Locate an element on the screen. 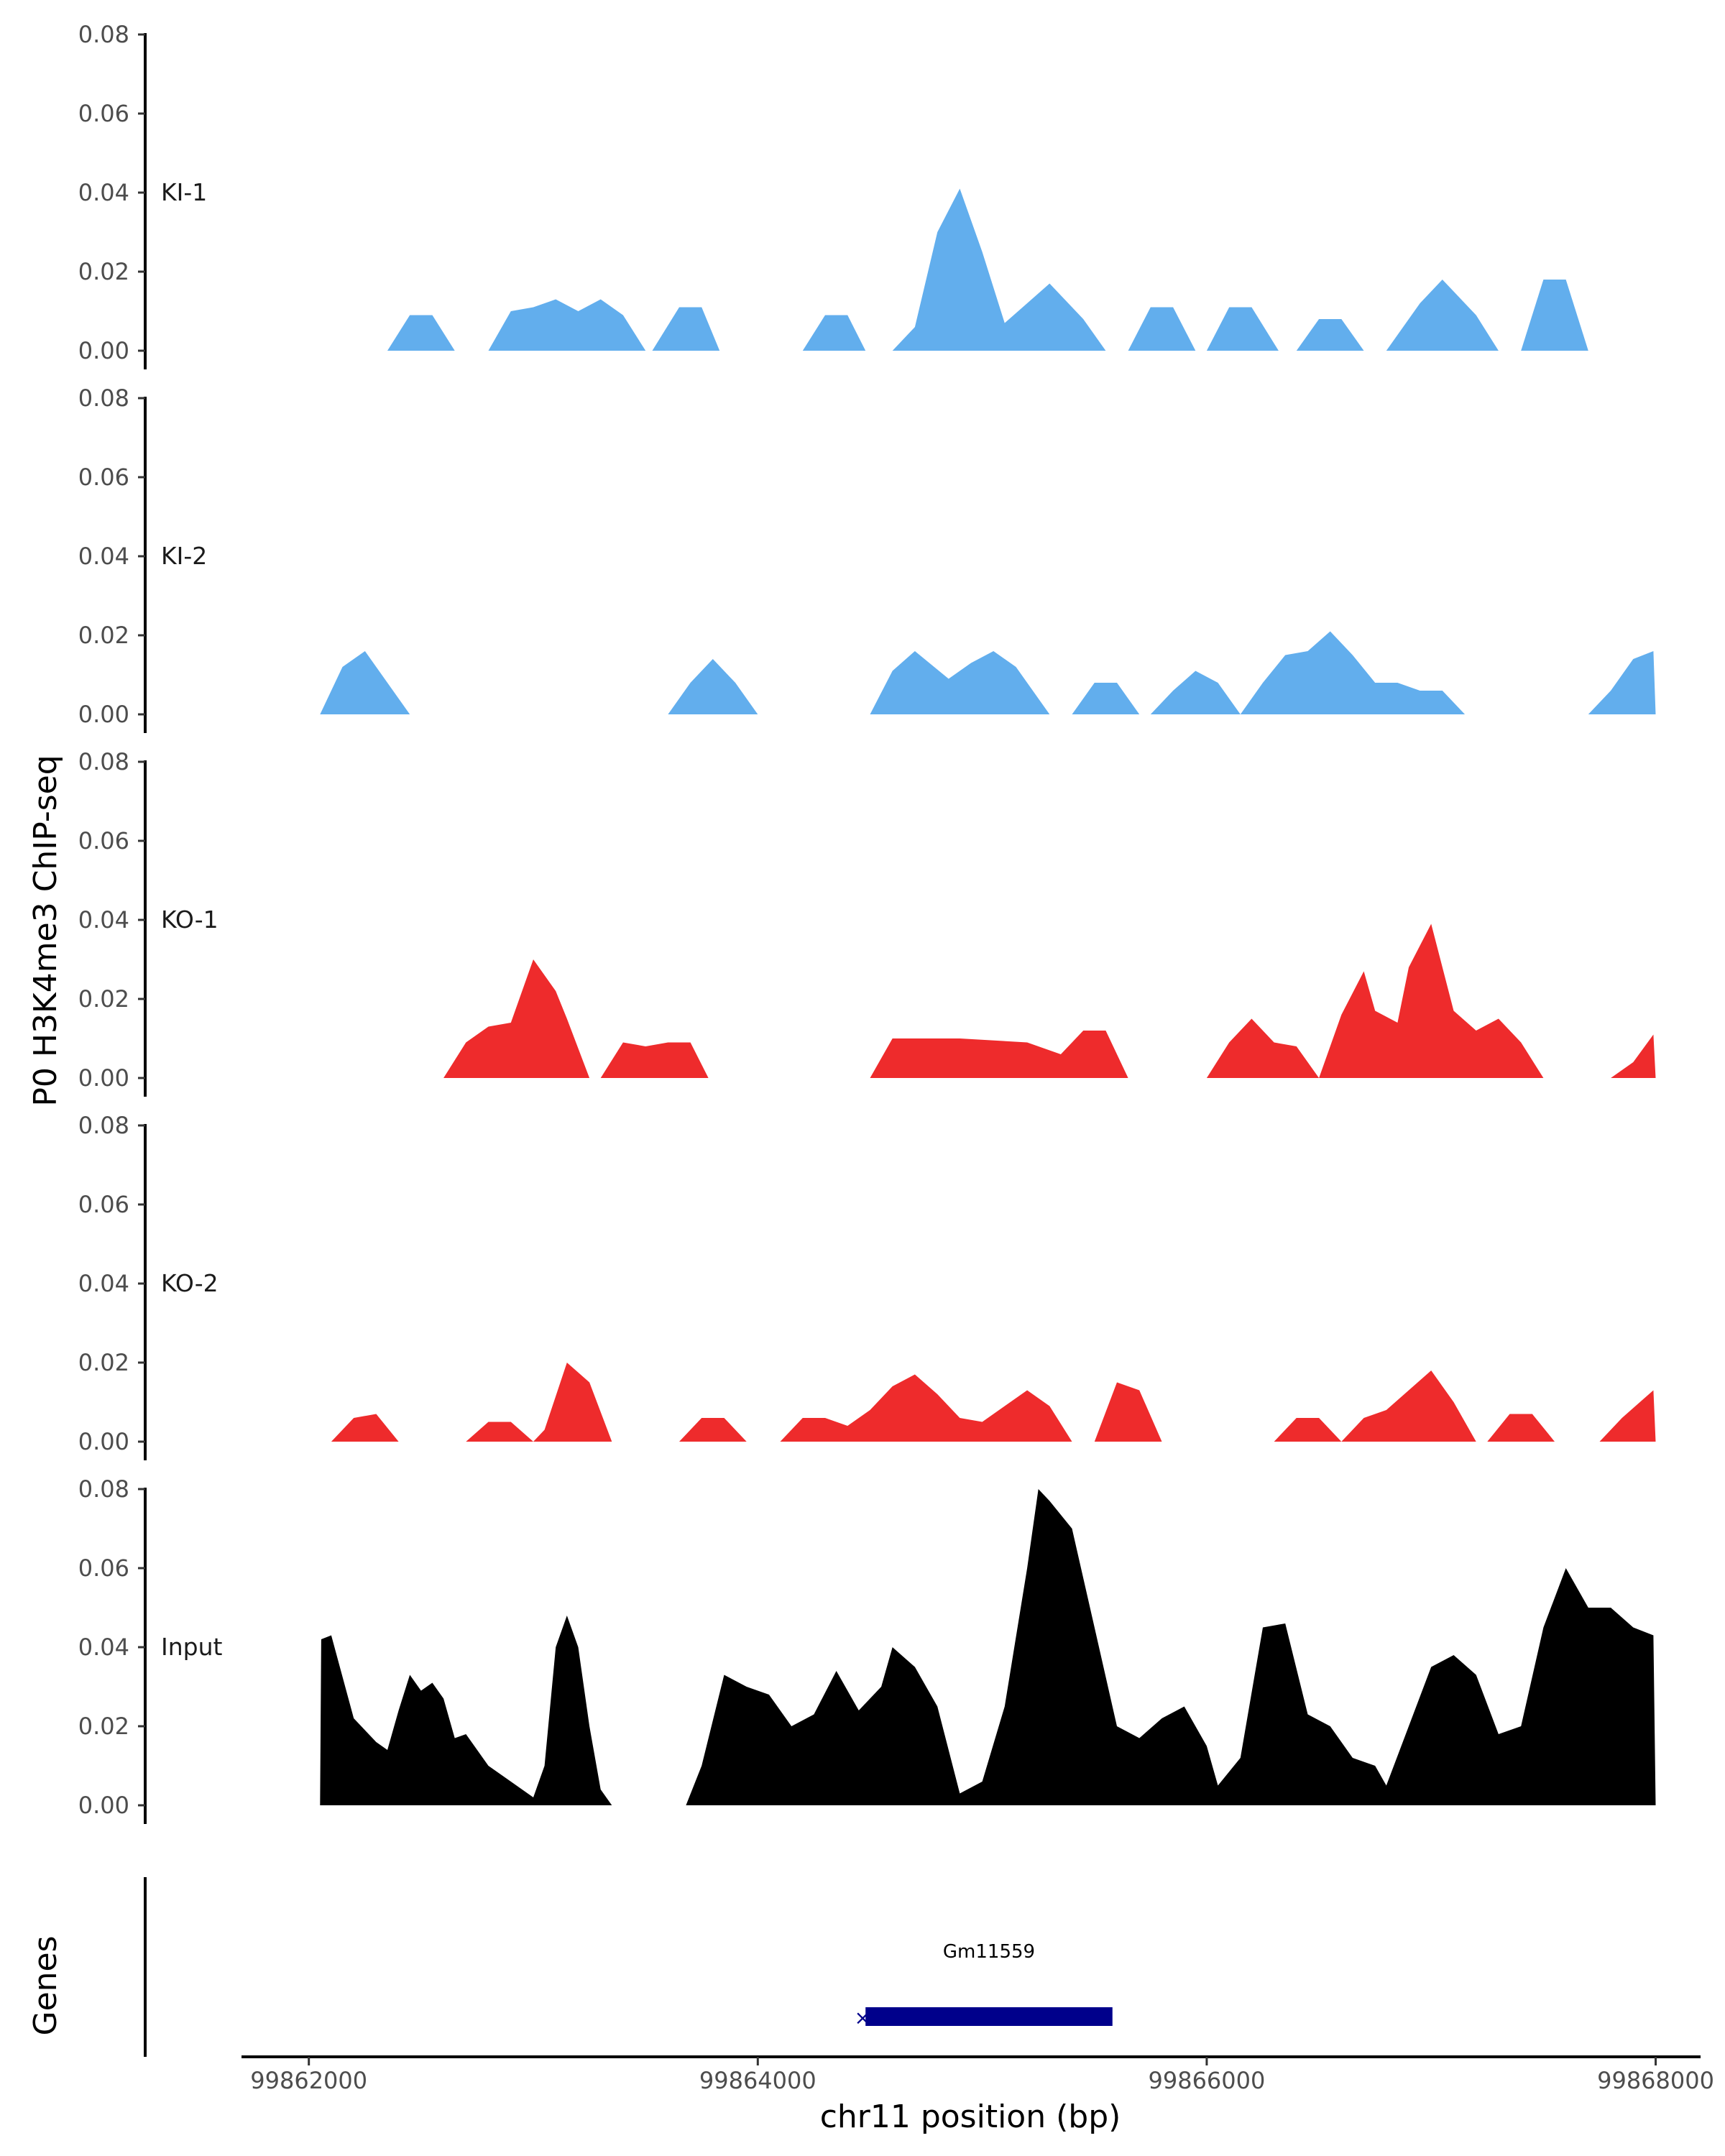 This screenshot has width=1725, height=2156. y-axis-title: P0 H3K4me3 ChIP-seq is located at coordinates (45, 931).